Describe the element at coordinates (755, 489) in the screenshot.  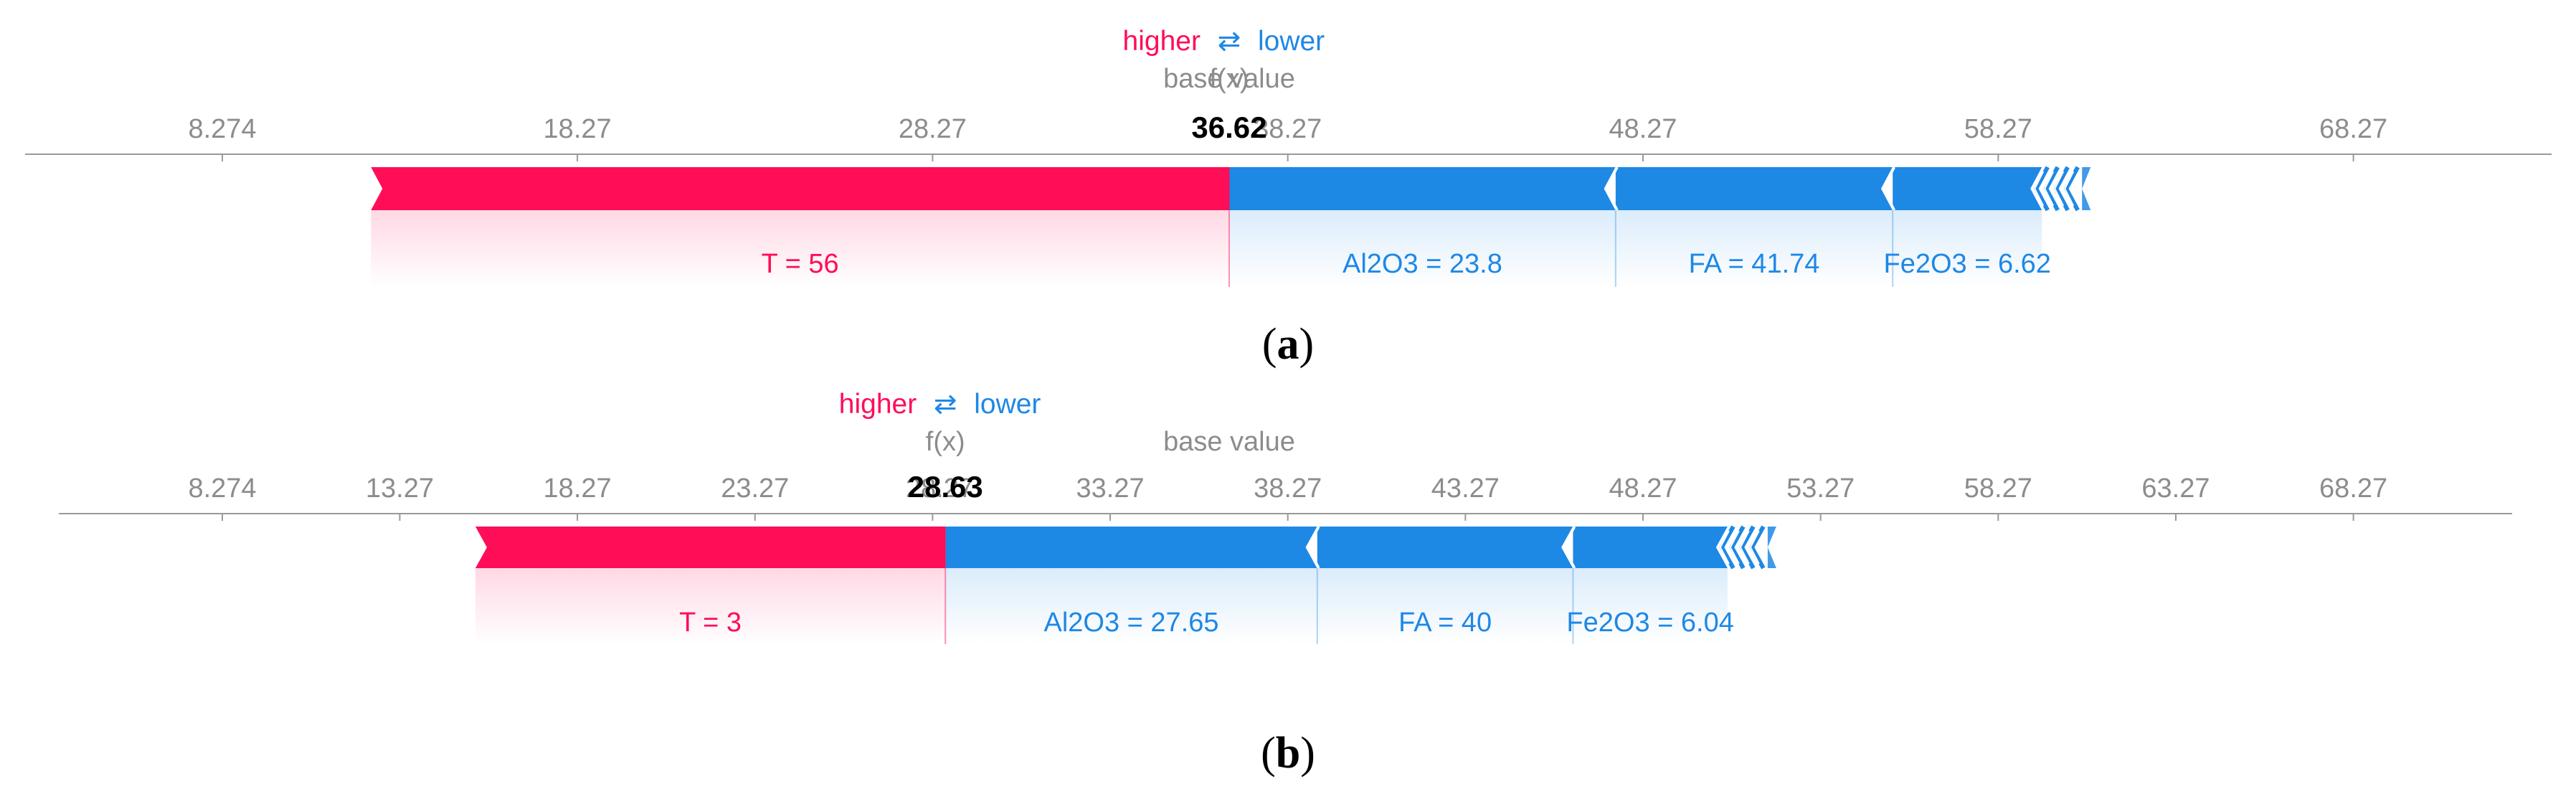
I see `tick-label: 23.27` at that location.